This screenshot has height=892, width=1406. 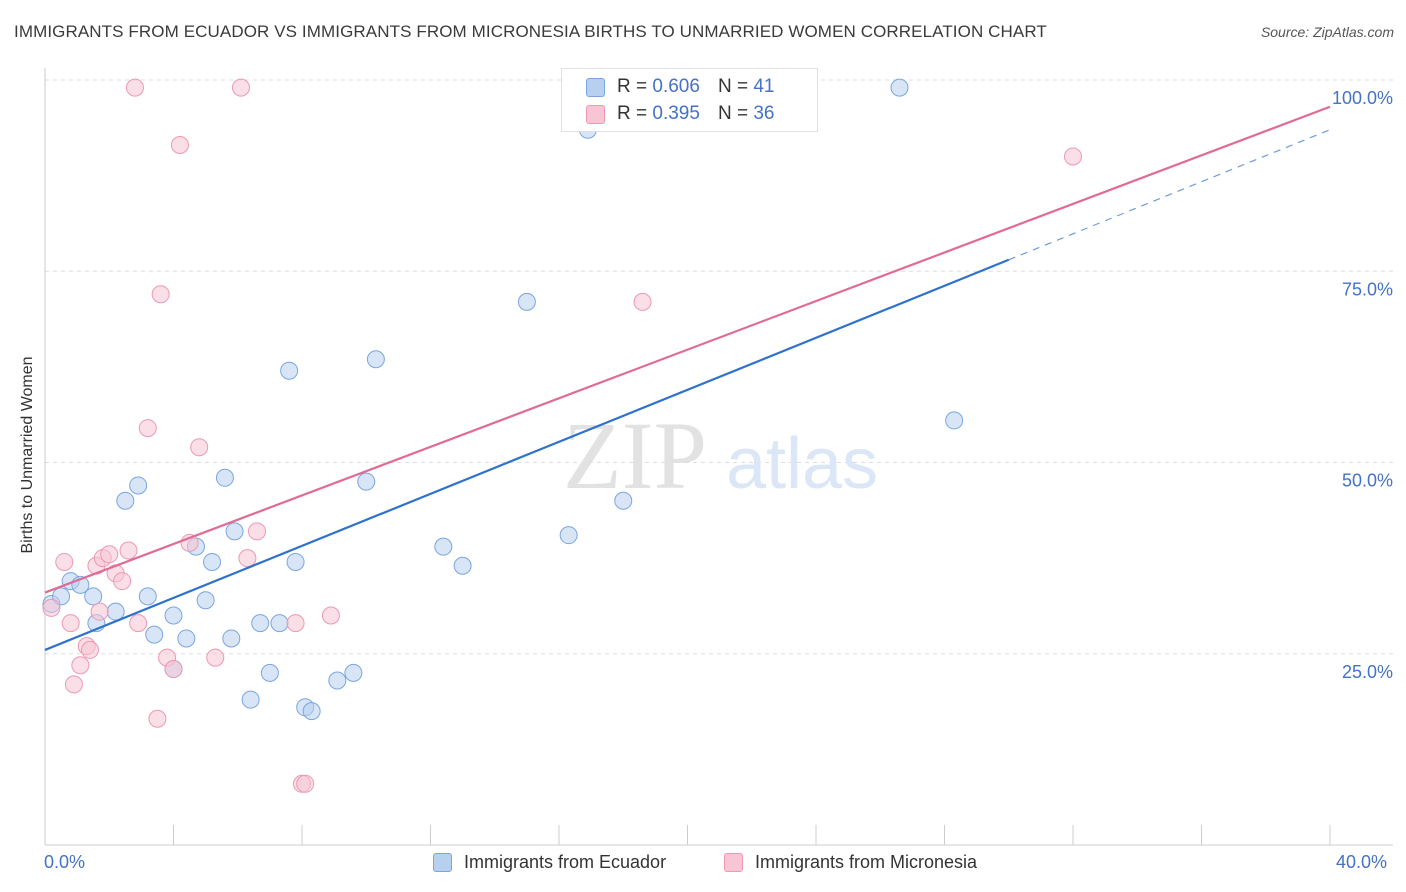 I want to click on trend-line-ecuador-extension, so click(x=1169, y=195).